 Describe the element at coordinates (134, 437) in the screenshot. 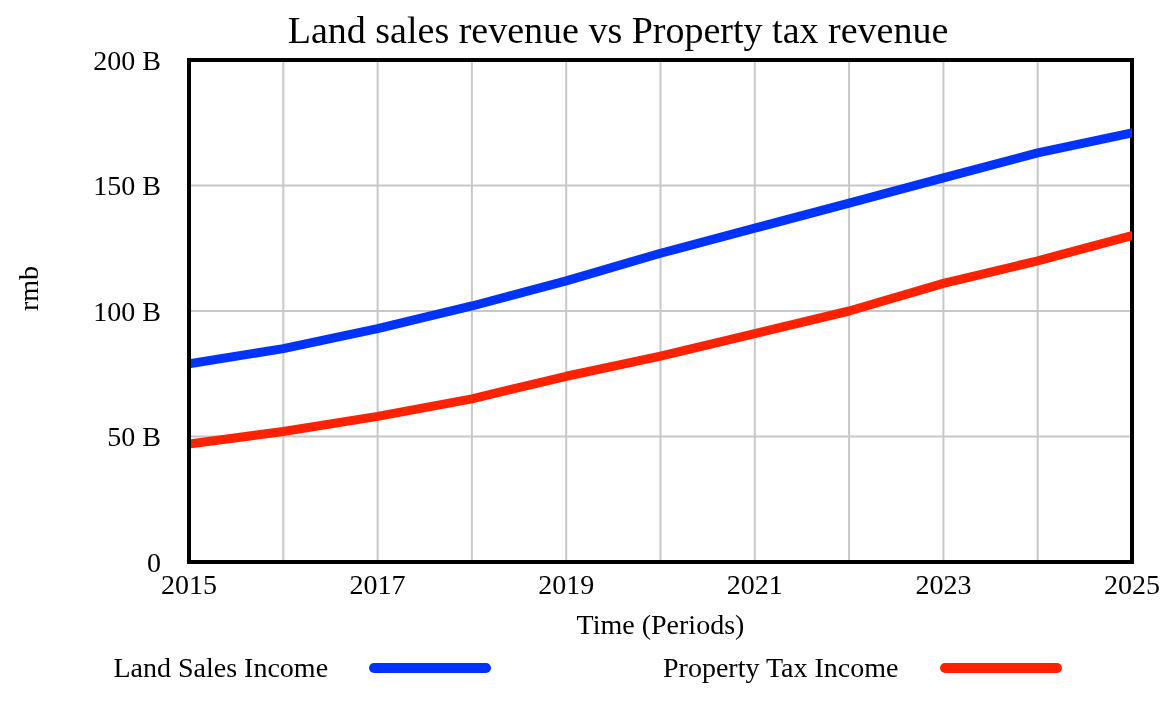

I see `y-tick-label: 50 B` at that location.